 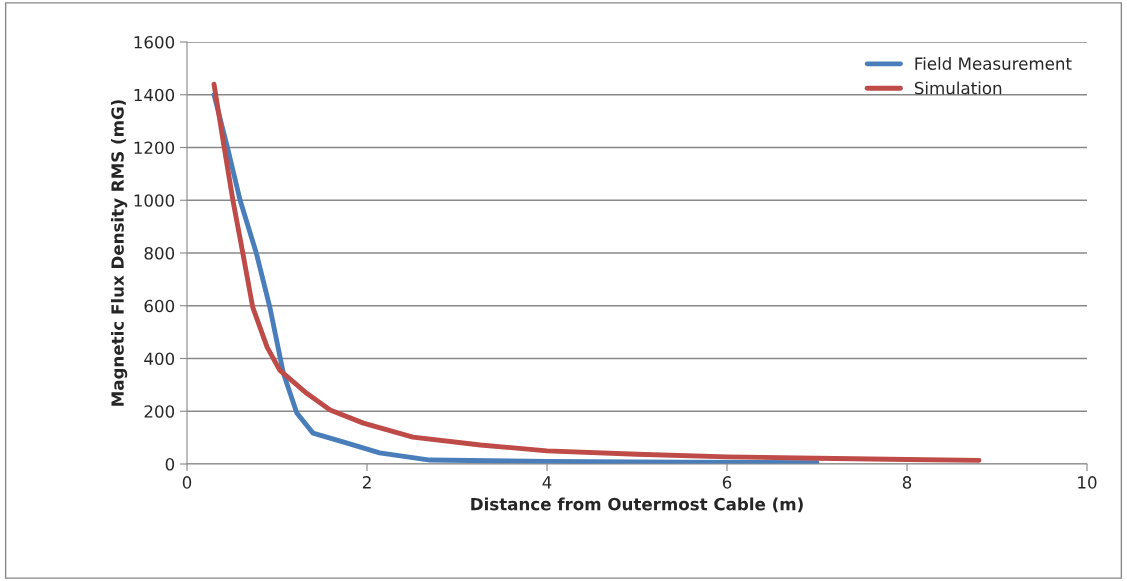 What do you see at coordinates (366, 482) in the screenshot?
I see `x-tick-label: 2` at bounding box center [366, 482].